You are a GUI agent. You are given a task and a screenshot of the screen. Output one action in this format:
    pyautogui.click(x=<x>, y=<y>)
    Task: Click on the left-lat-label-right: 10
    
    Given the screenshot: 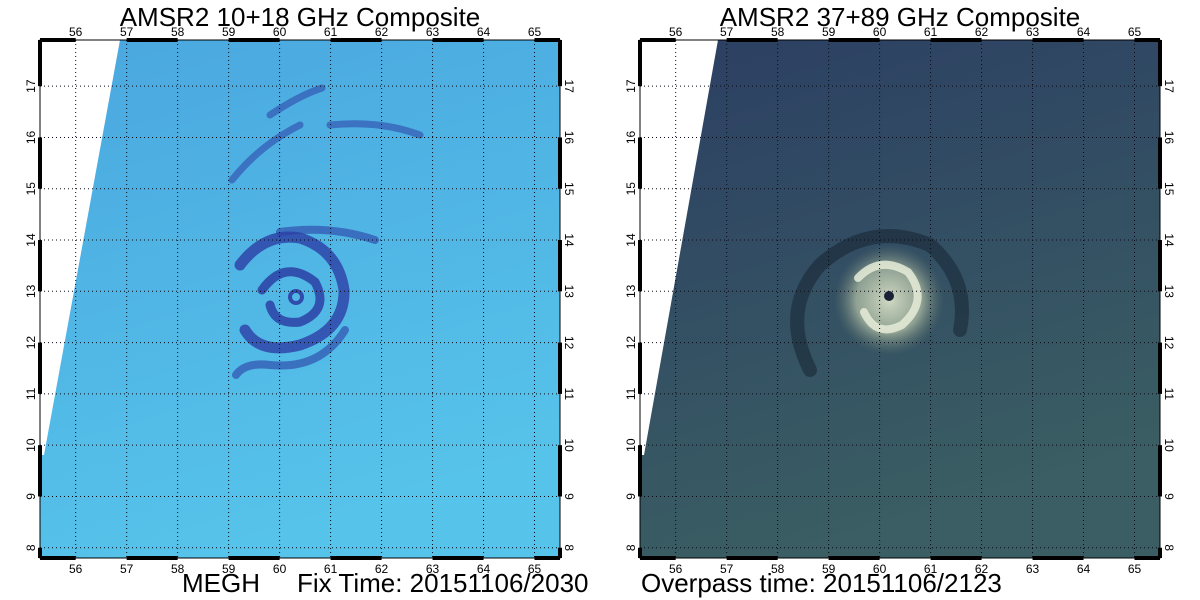 What is the action you would take?
    pyautogui.click(x=569, y=445)
    